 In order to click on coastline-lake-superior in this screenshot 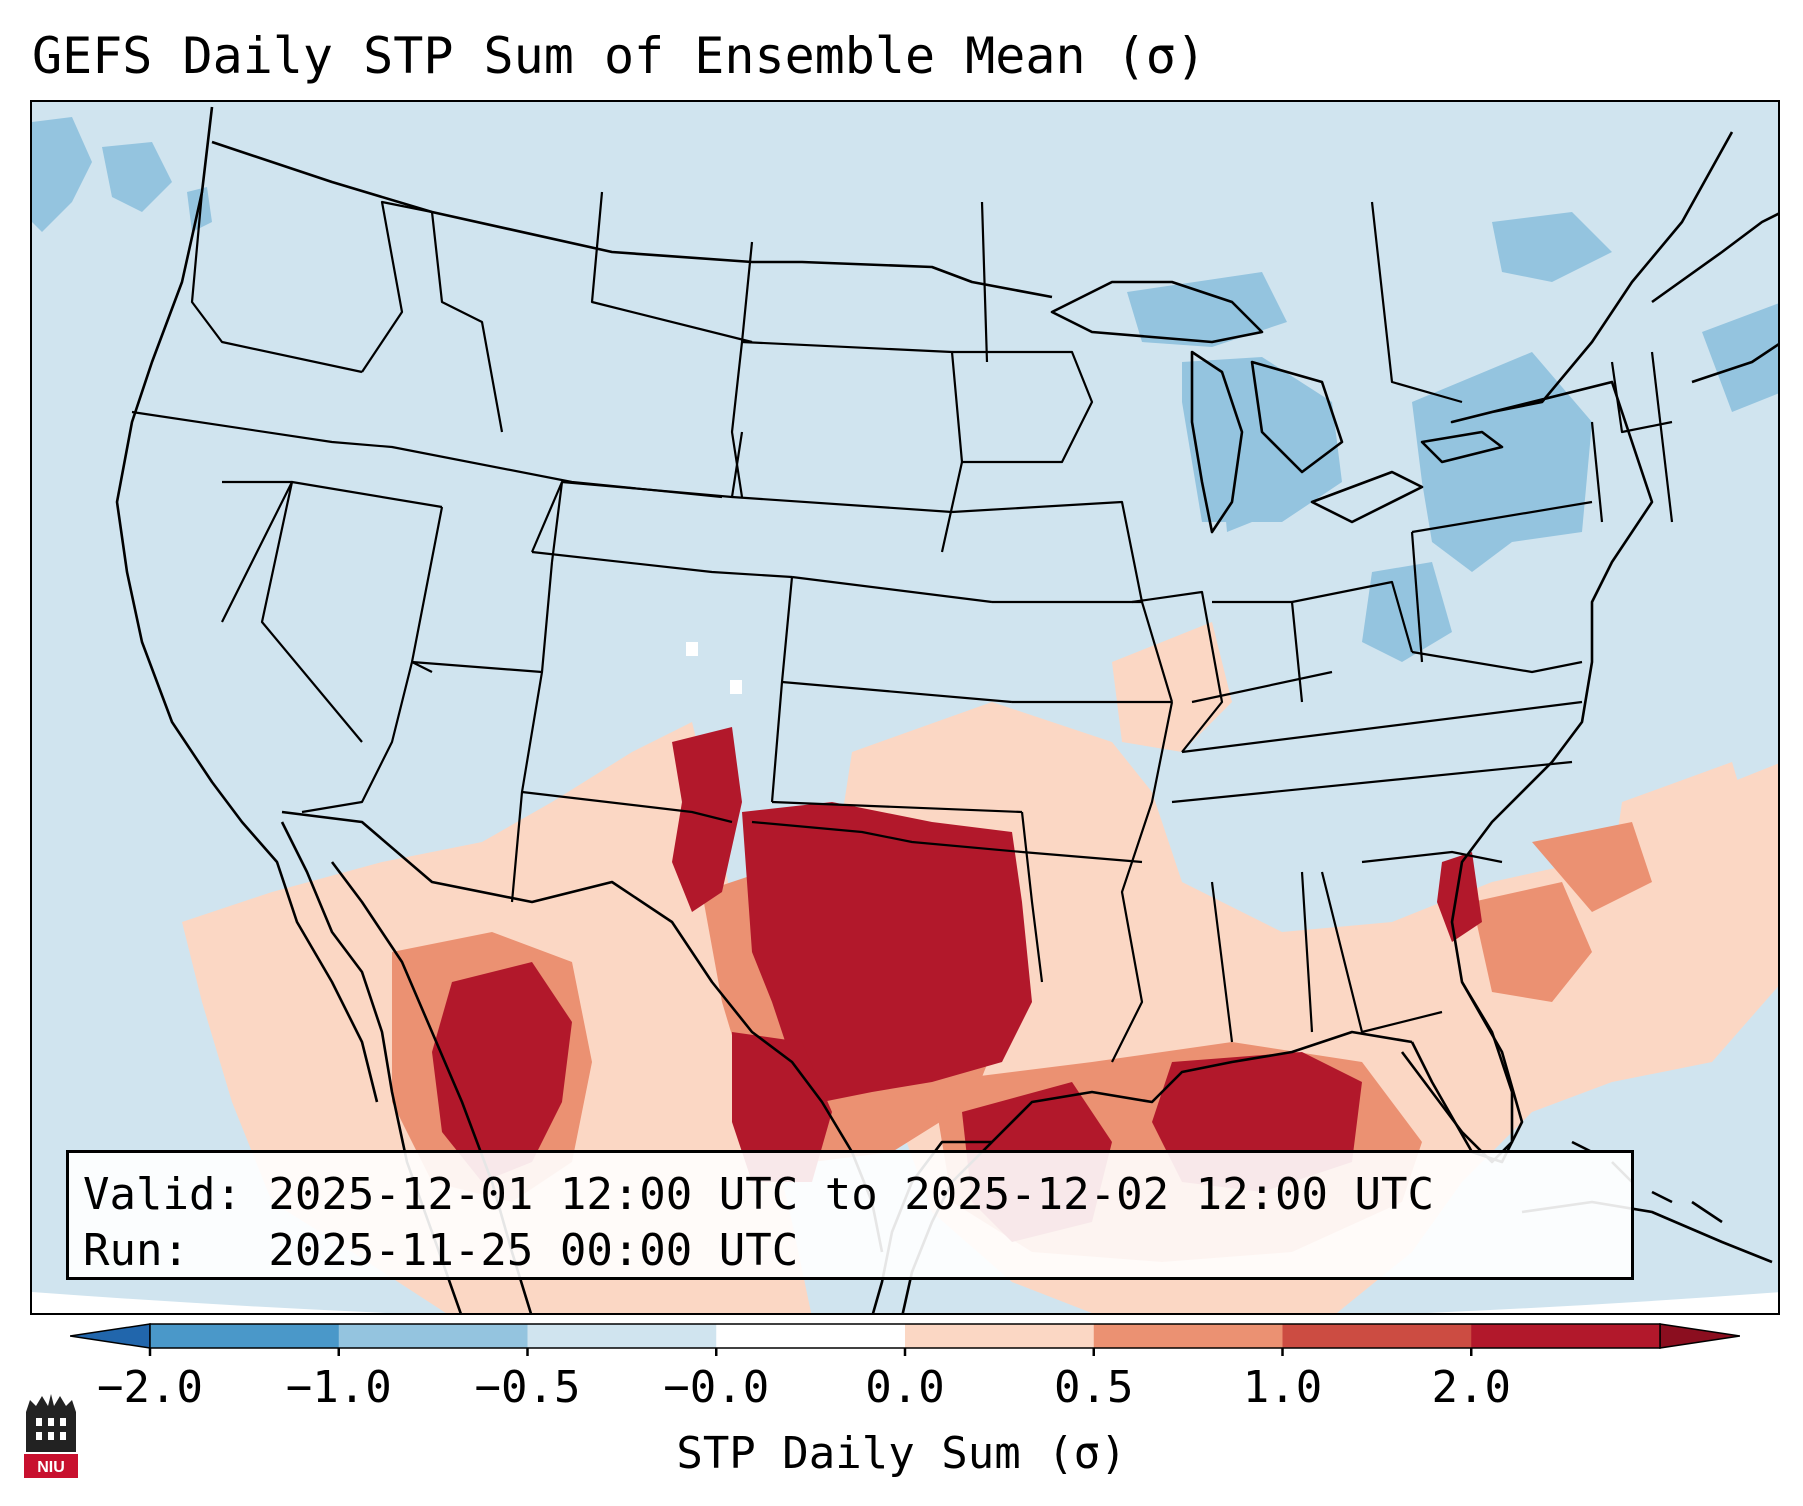, I will do `click(1157, 312)`.